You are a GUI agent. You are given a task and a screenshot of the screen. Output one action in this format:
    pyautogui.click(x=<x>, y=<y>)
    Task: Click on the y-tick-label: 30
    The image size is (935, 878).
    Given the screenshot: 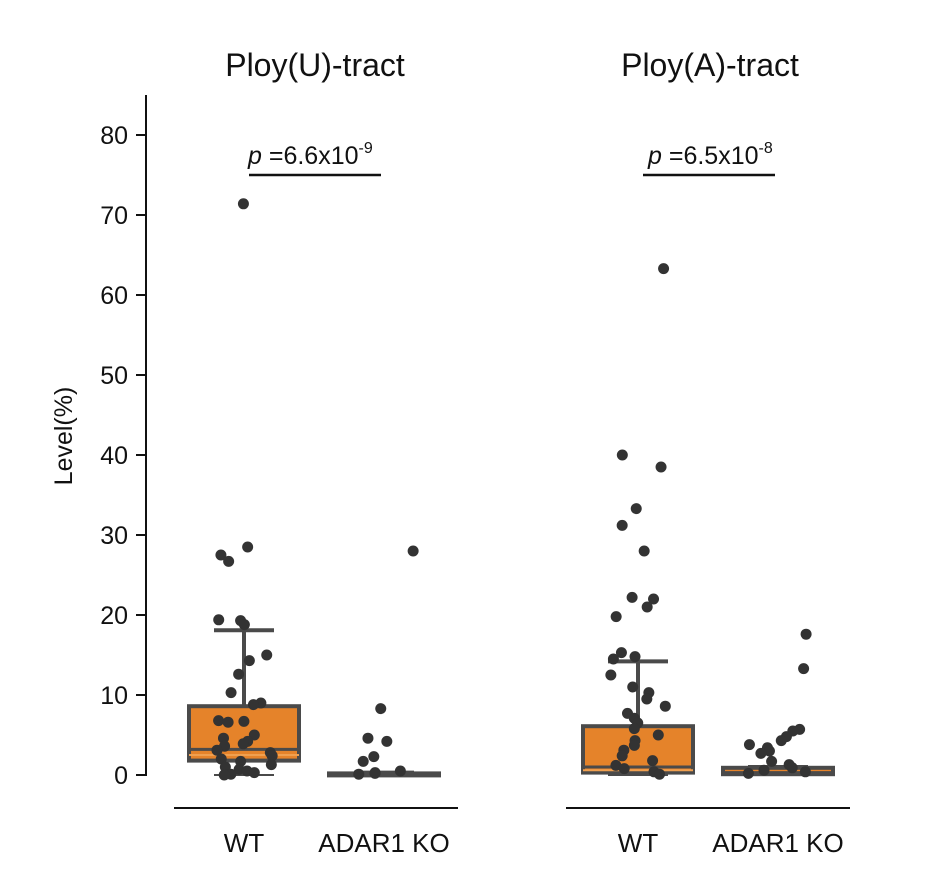 What is the action you would take?
    pyautogui.click(x=114, y=536)
    